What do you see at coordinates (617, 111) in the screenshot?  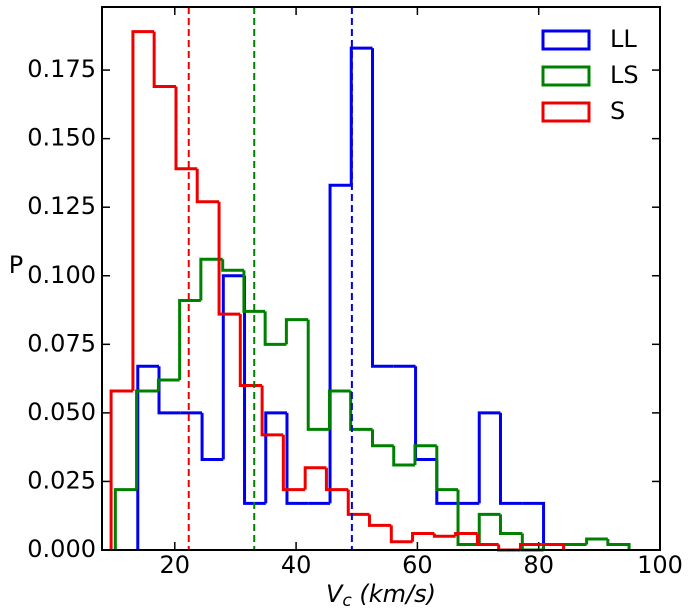 I see `legend-label: S` at bounding box center [617, 111].